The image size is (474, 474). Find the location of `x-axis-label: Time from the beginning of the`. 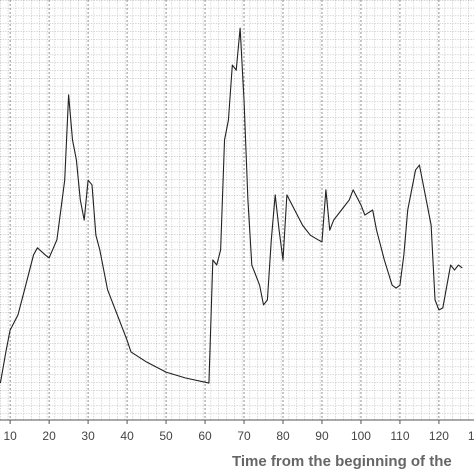

x-axis-label: Time from the beginning of the is located at coordinates (342, 461).